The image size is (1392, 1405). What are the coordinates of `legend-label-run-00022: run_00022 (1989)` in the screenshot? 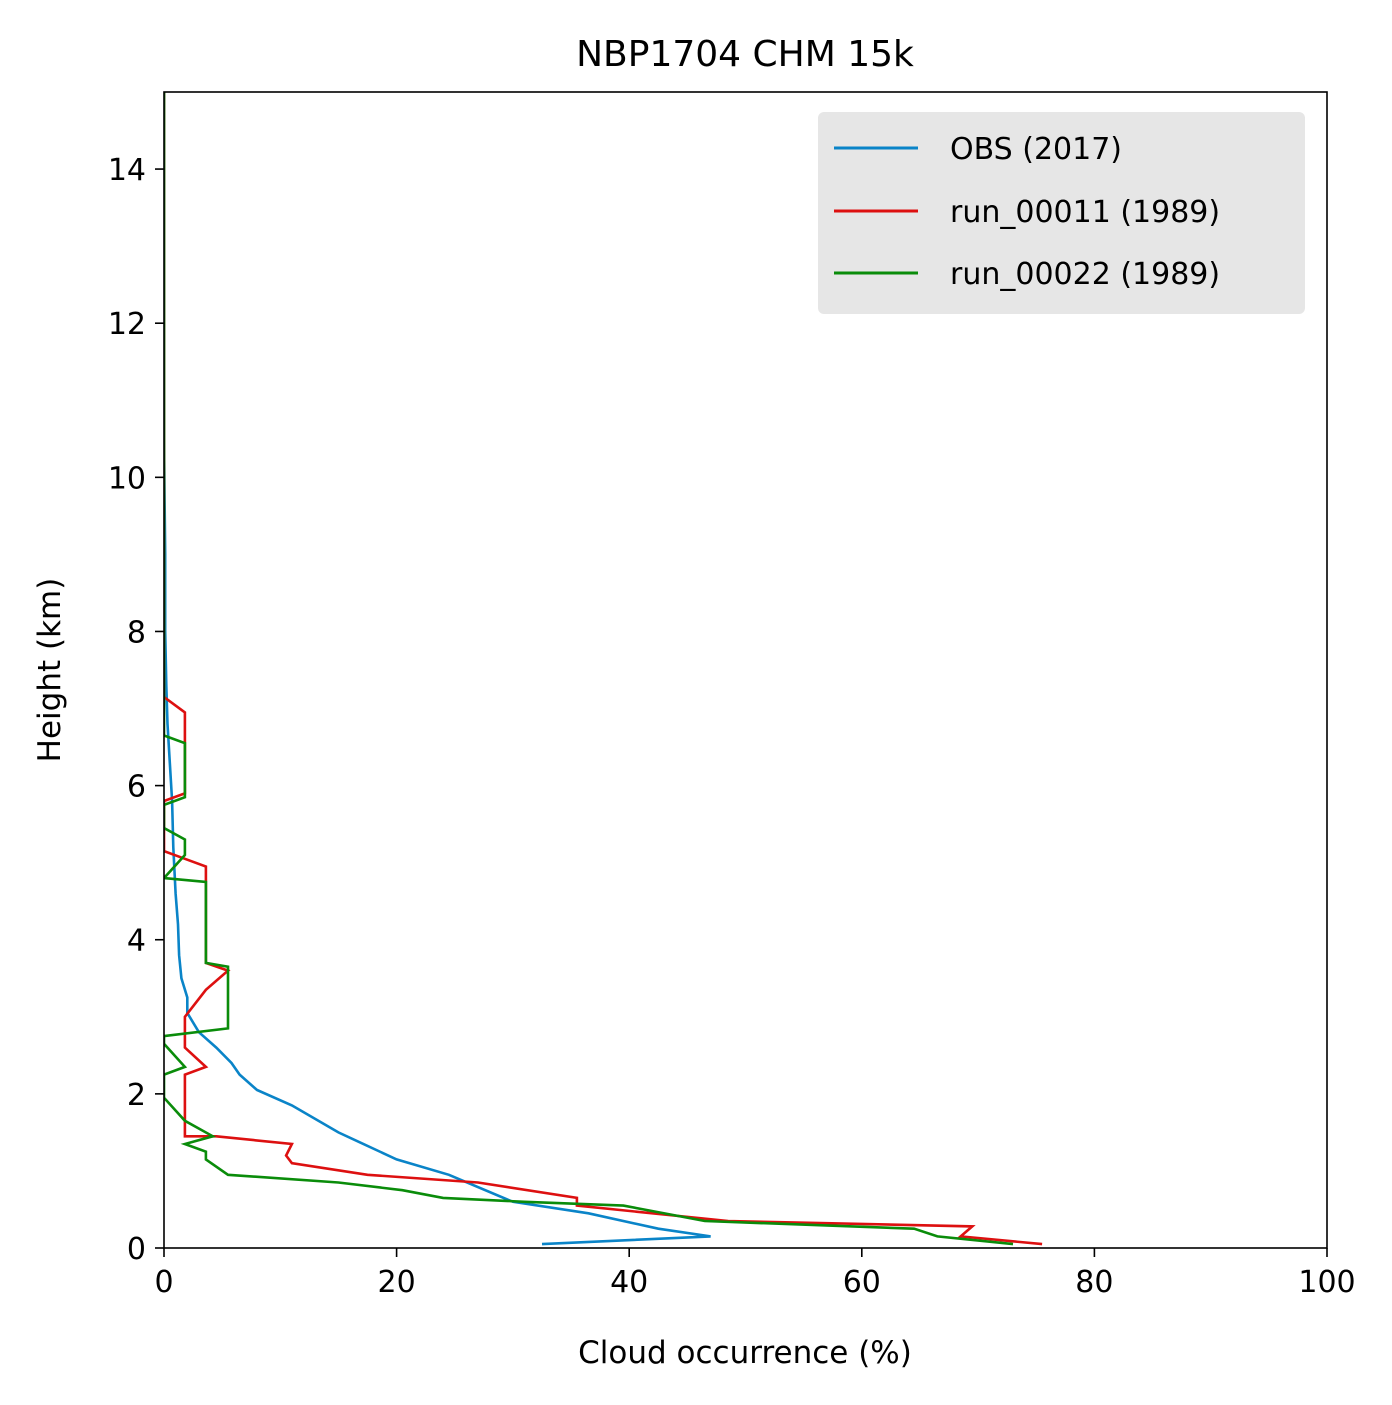 It's located at (1085, 274).